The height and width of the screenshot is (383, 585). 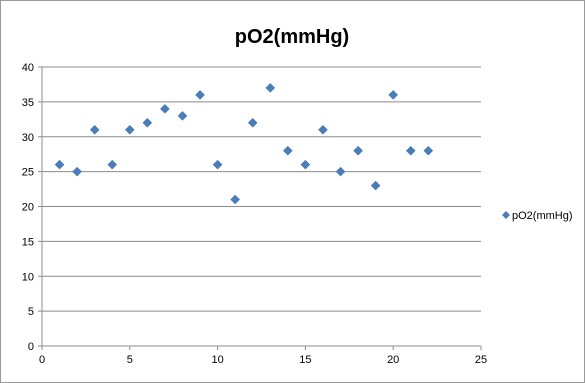 What do you see at coordinates (481, 360) in the screenshot?
I see `x-tick-label-25: 25` at bounding box center [481, 360].